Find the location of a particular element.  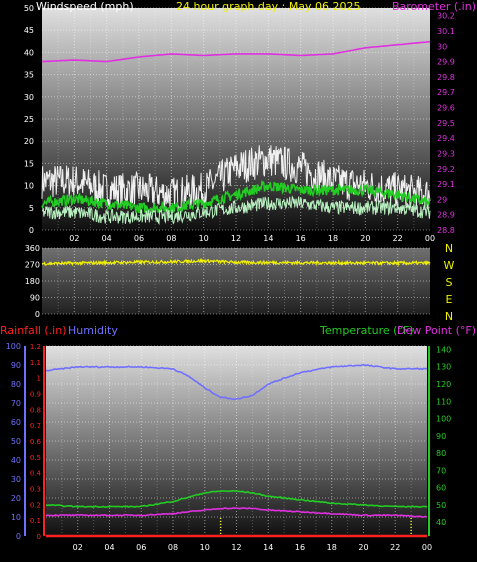

rainfall-axis-label: Rainfall (.in) is located at coordinates (33, 330).